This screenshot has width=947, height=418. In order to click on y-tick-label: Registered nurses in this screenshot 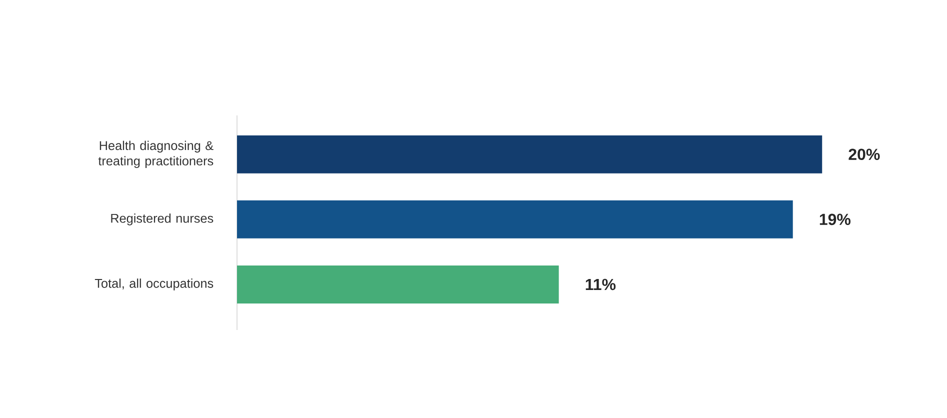, I will do `click(162, 220)`.